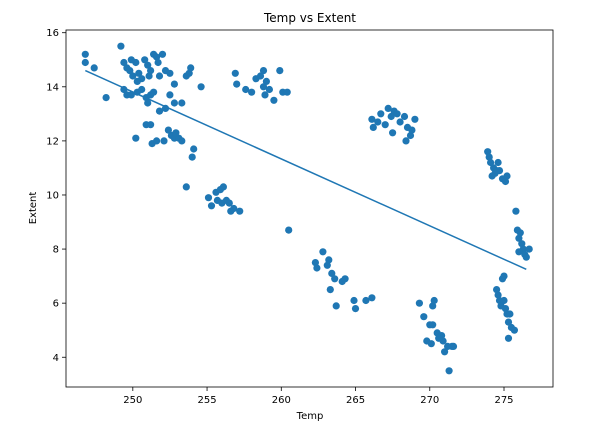  I want to click on x-tick-label: 260, so click(281, 400).